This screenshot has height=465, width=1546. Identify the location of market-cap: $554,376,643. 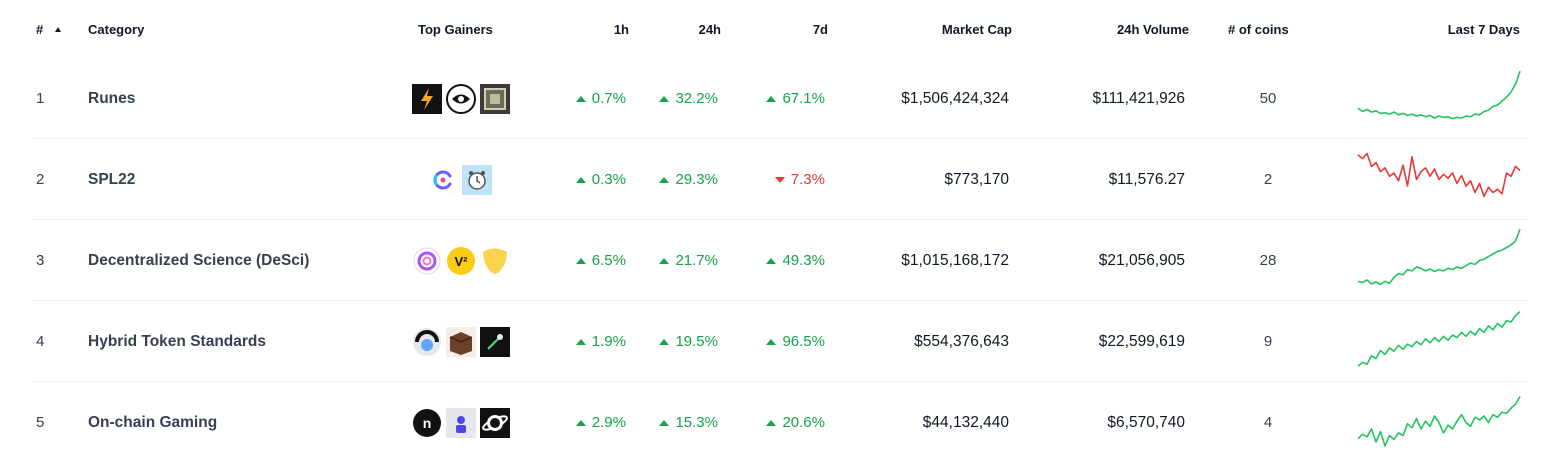
(961, 341).